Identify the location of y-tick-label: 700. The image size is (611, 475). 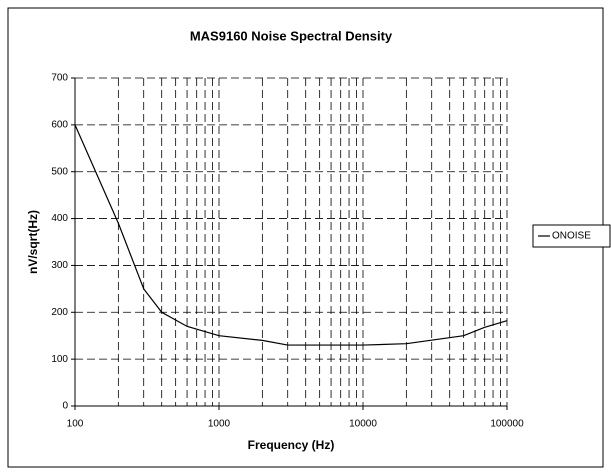
(59, 78).